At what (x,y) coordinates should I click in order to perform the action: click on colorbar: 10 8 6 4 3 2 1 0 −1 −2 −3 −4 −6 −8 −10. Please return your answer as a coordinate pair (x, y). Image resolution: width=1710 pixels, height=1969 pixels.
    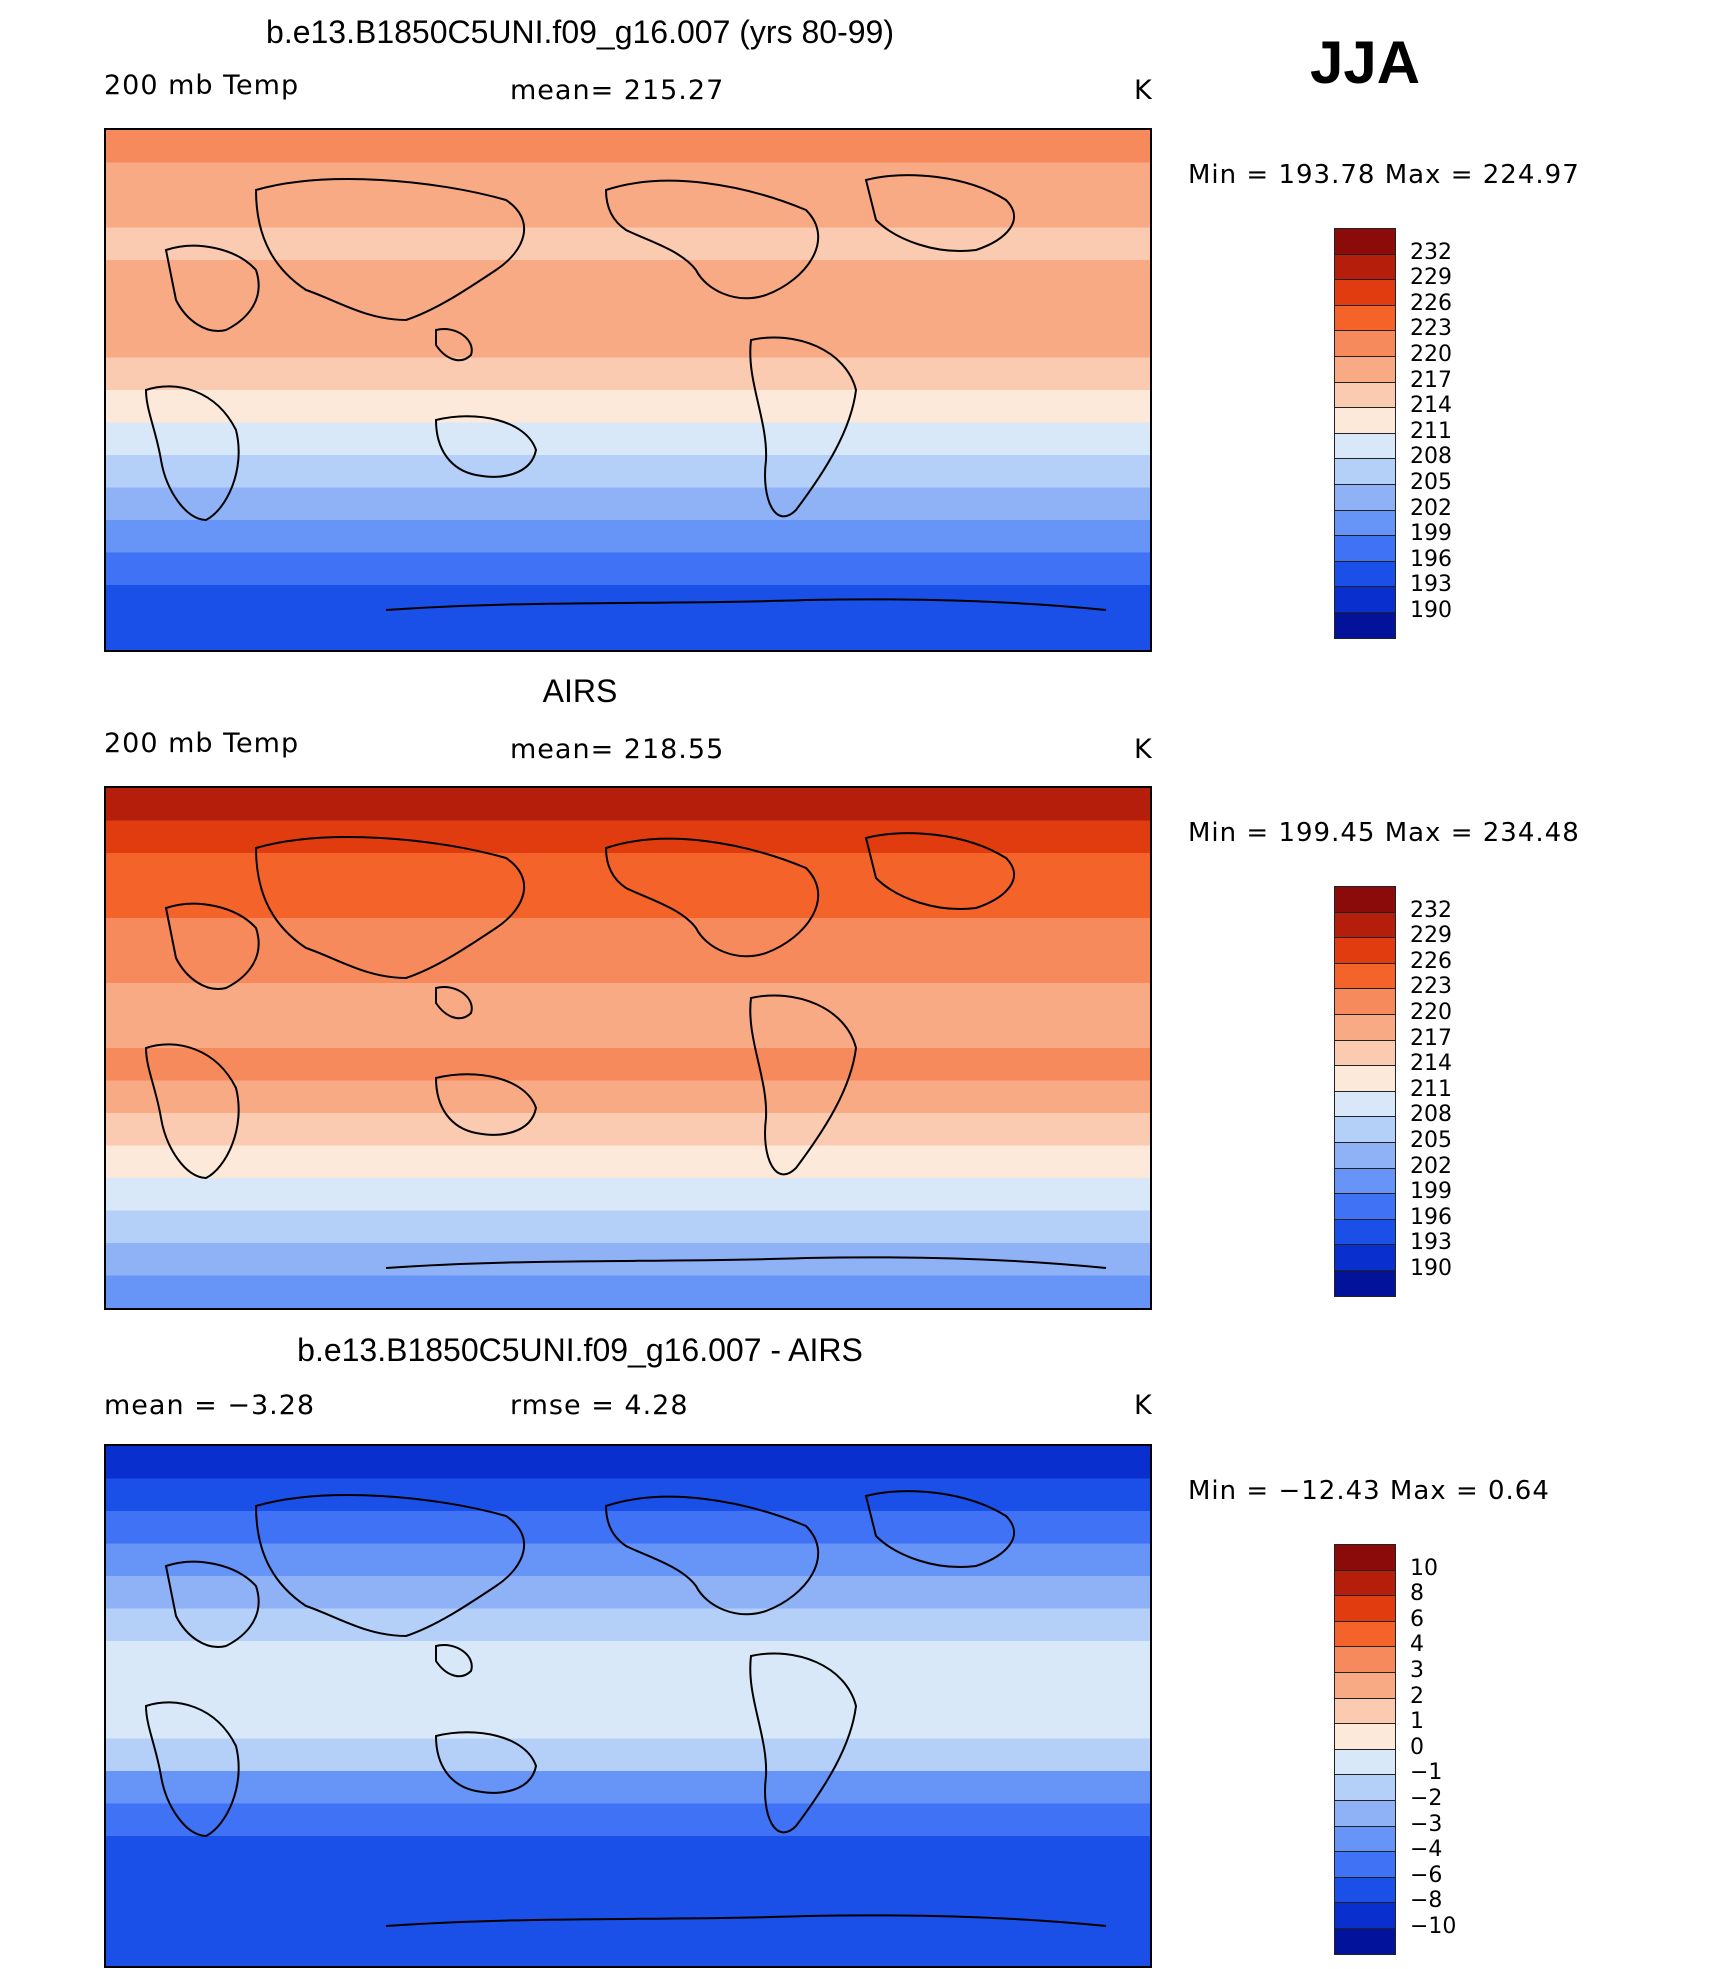
    Looking at the image, I should click on (1395, 1749).